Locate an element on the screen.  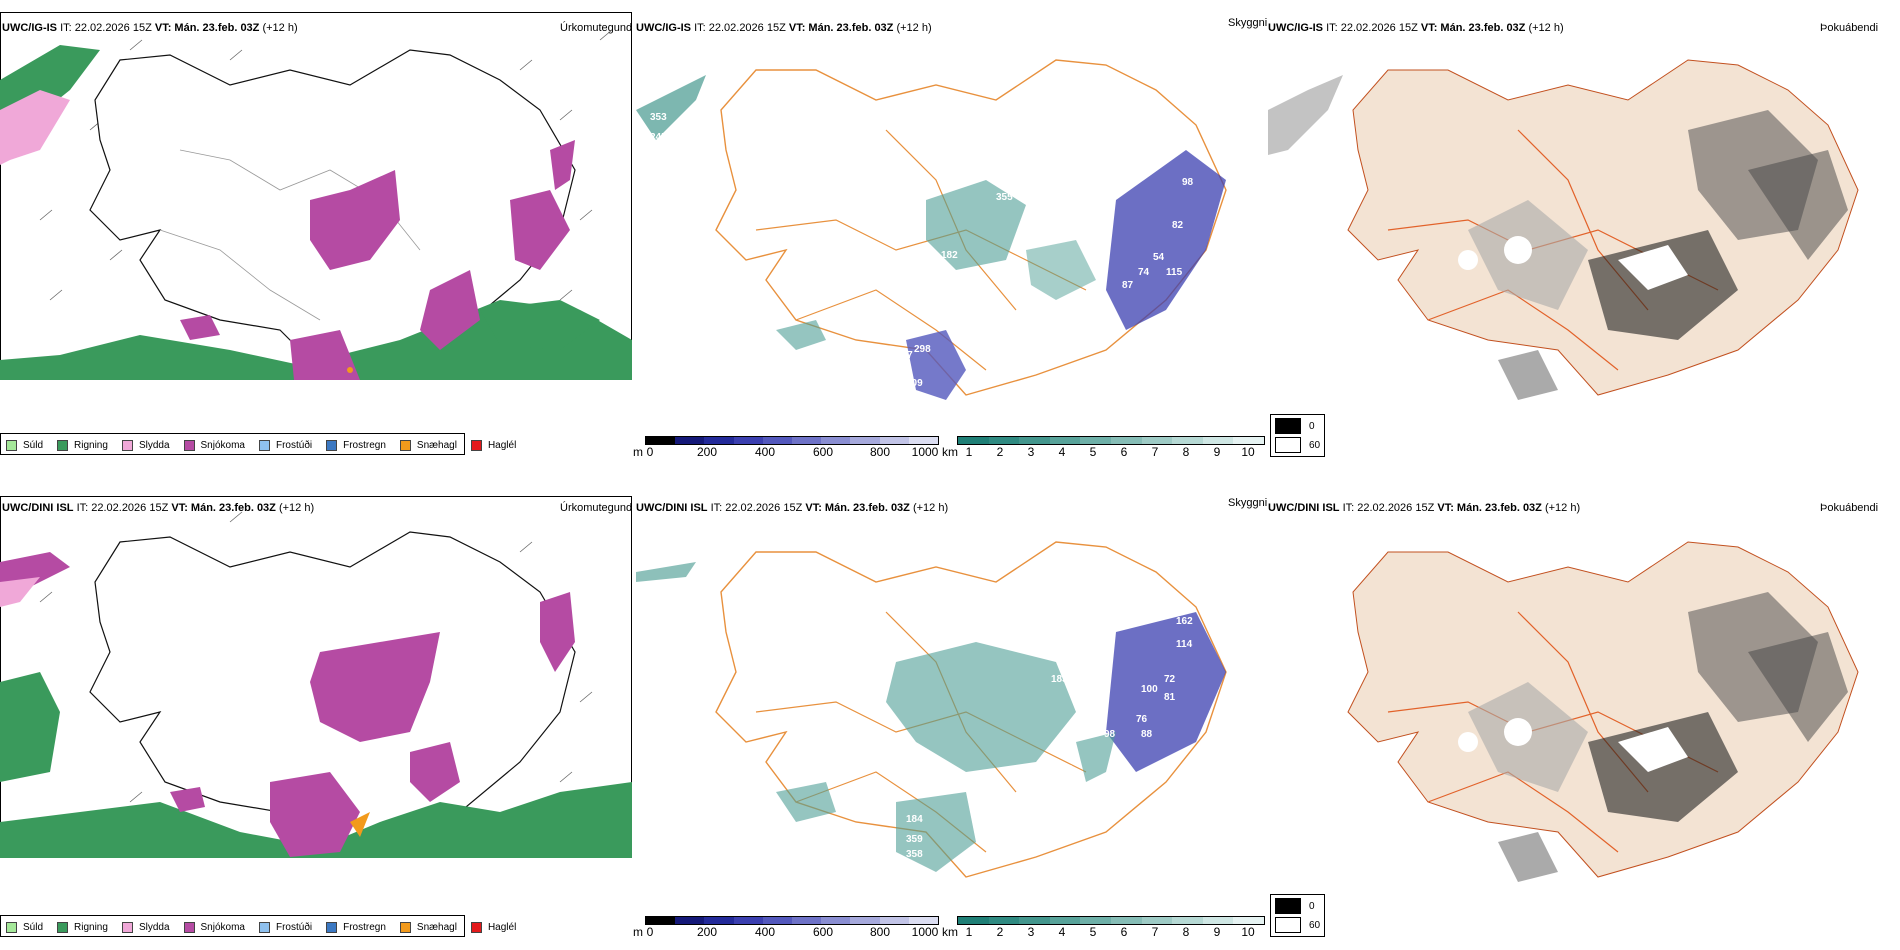
cloud-label: 72 is located at coordinates (1170, 679).